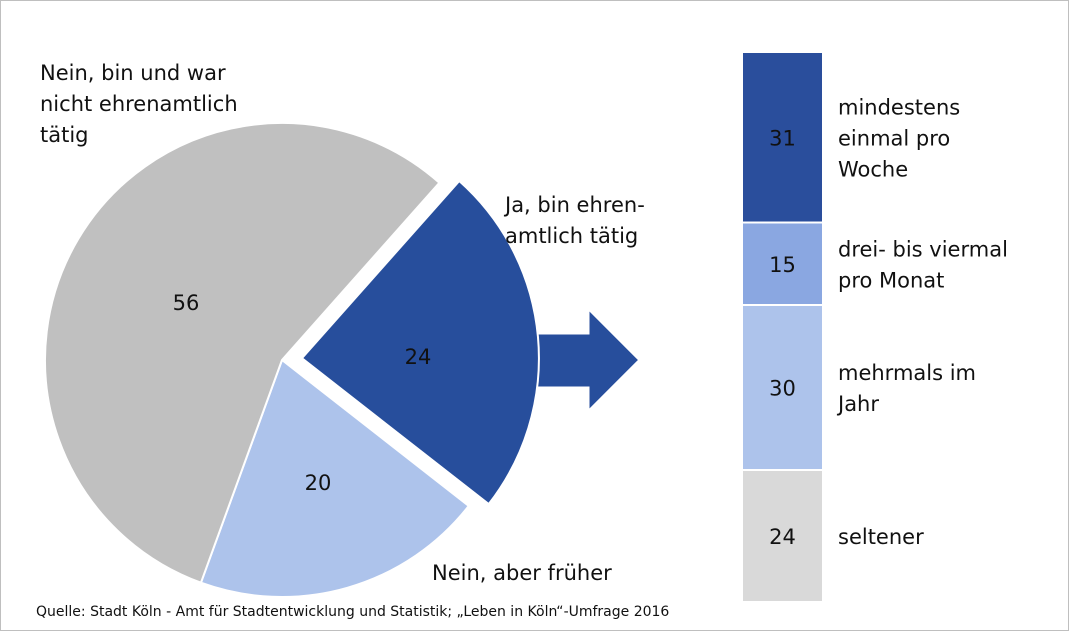 Image resolution: width=1069 pixels, height=631 pixels. Describe the element at coordinates (881, 537) in the screenshot. I see `segment-label: seltener` at that location.